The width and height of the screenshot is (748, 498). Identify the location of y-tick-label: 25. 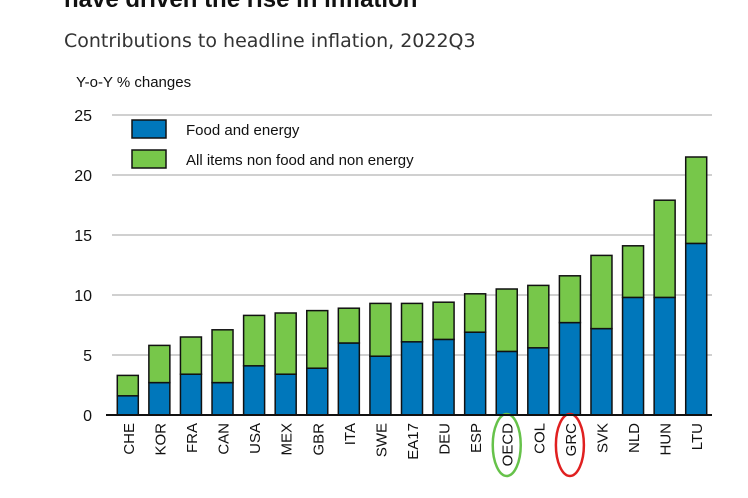
(83, 116).